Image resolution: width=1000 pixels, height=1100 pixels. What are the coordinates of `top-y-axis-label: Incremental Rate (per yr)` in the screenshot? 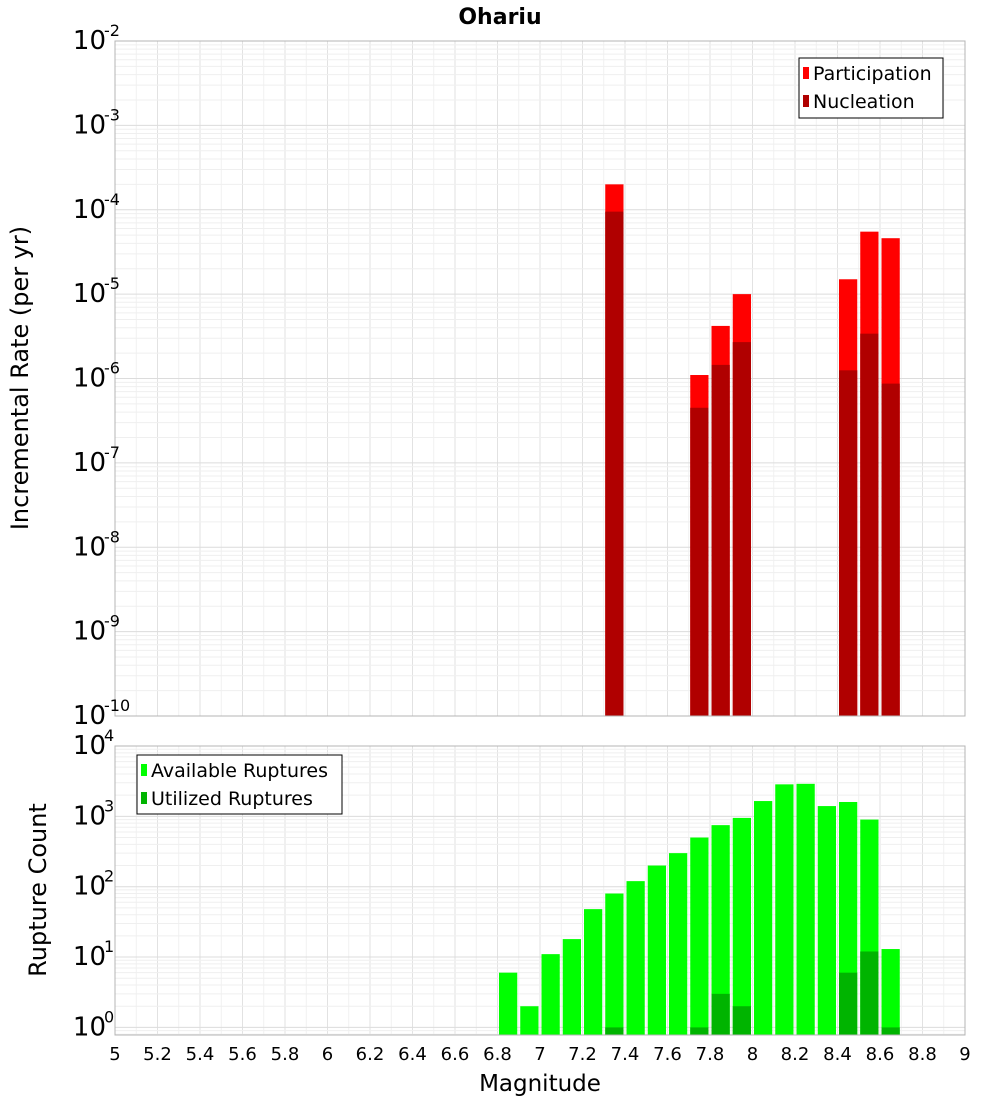 It's located at (20, 378).